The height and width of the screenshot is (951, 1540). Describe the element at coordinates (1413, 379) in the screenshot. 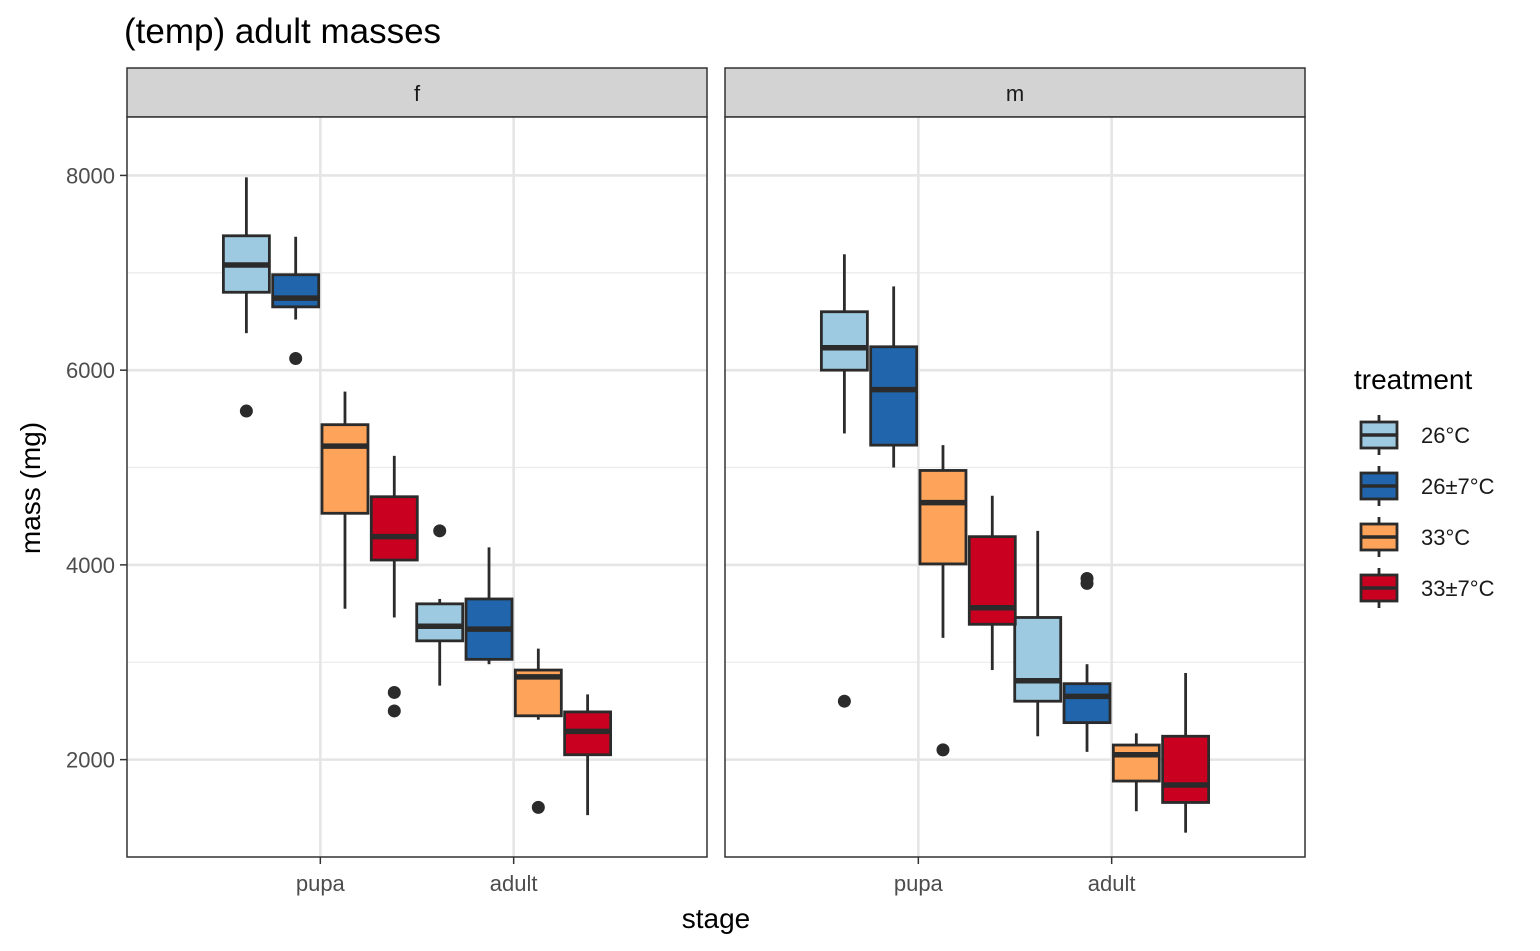

I see `legend-title: treatment` at that location.